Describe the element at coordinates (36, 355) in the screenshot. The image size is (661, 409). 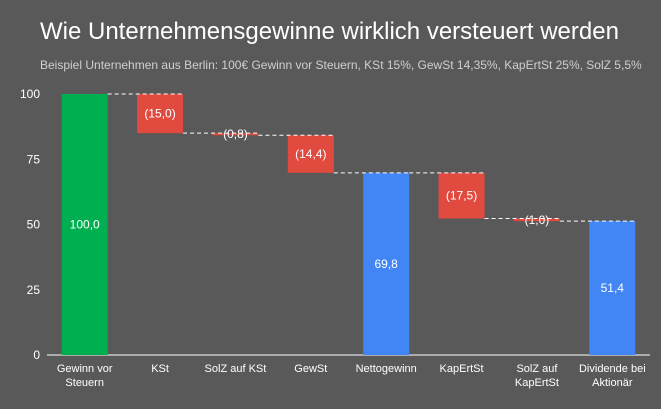
I see `y-tick-label: 0` at that location.